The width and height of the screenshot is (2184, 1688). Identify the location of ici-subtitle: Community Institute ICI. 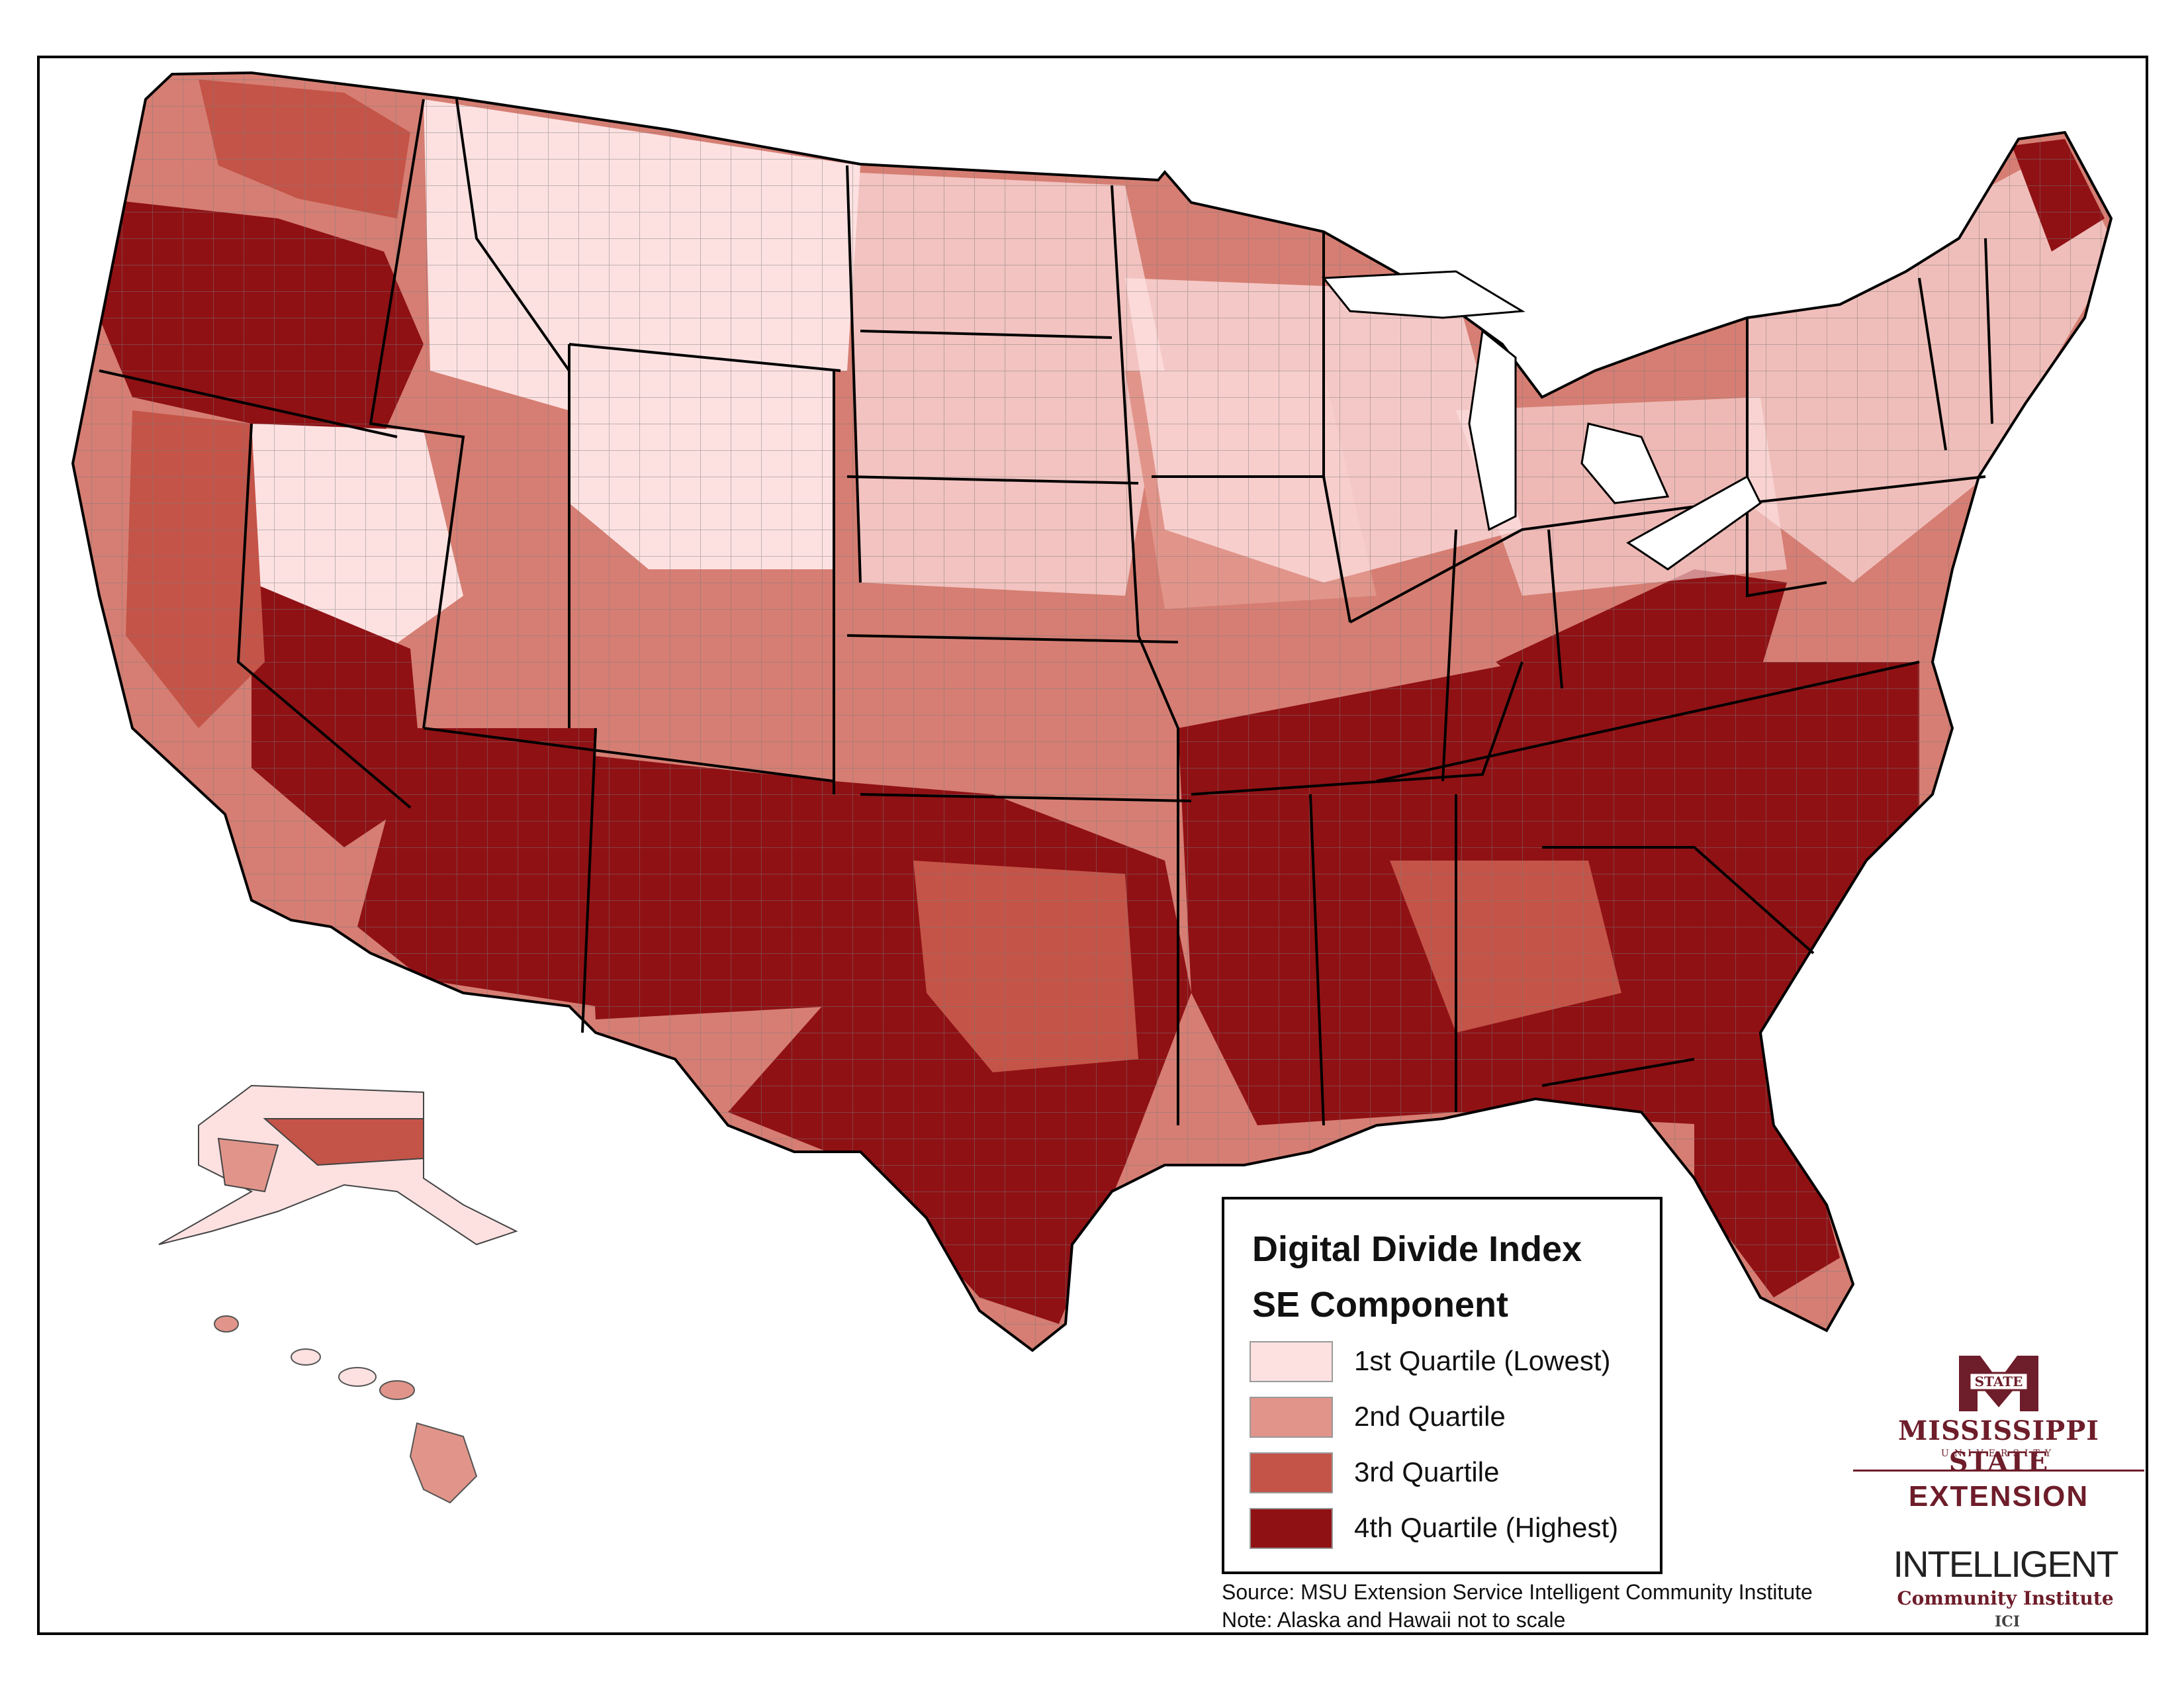
(2005, 1609).